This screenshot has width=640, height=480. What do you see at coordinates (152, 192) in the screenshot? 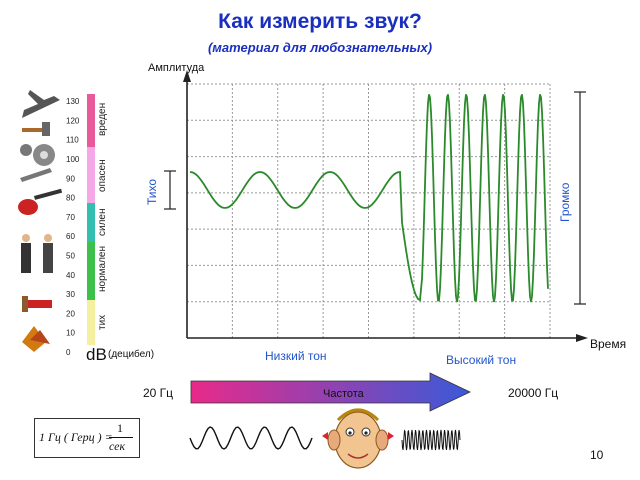
I see `quiet-label: Тихо` at bounding box center [152, 192].